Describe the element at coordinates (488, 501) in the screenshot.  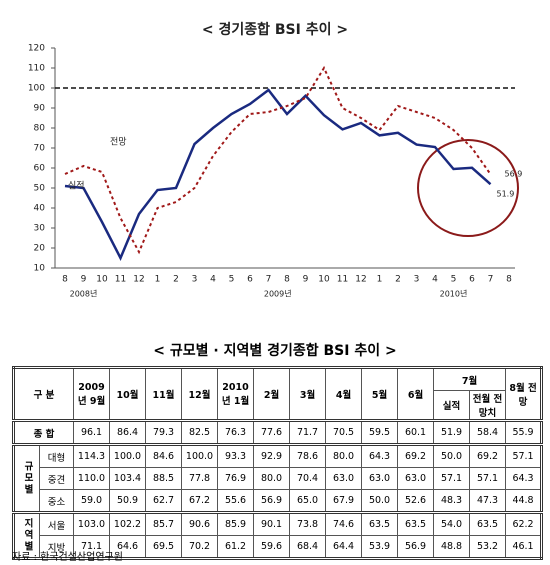
I see `cell: 47.3` at that location.